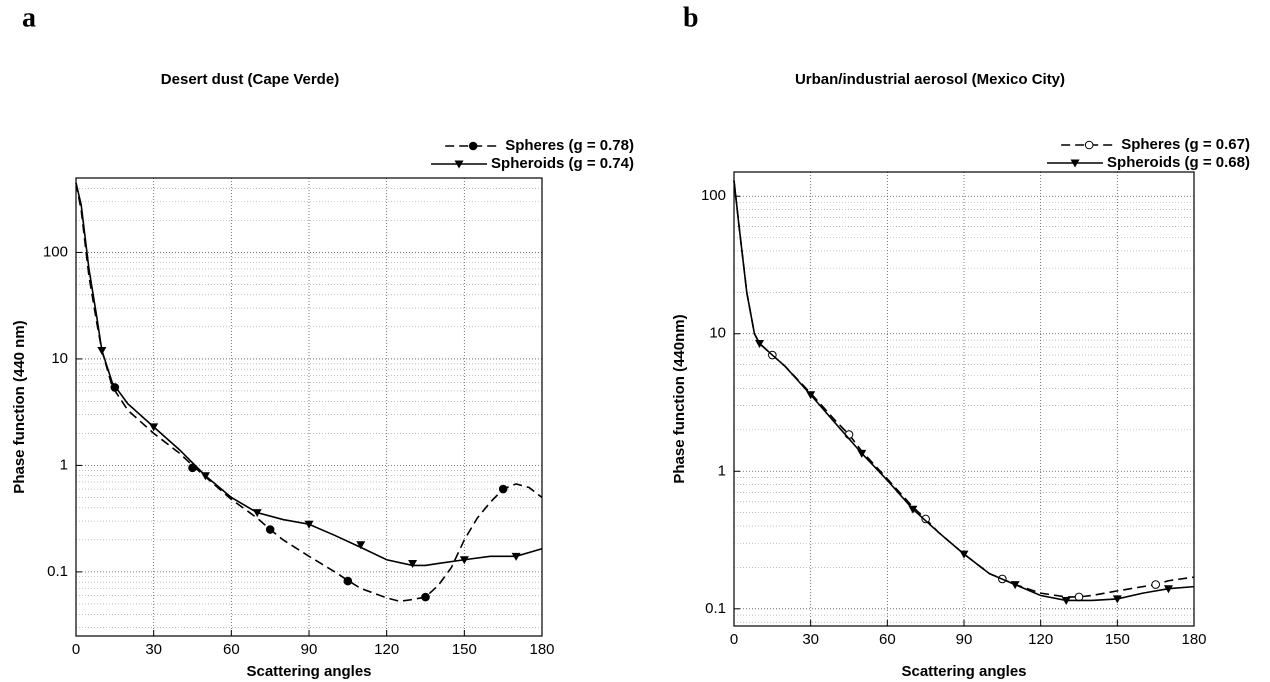 This screenshot has width=1270, height=682. Describe the element at coordinates (19, 406) in the screenshot. I see `y-axis-label: Phase function (440 nm)` at that location.